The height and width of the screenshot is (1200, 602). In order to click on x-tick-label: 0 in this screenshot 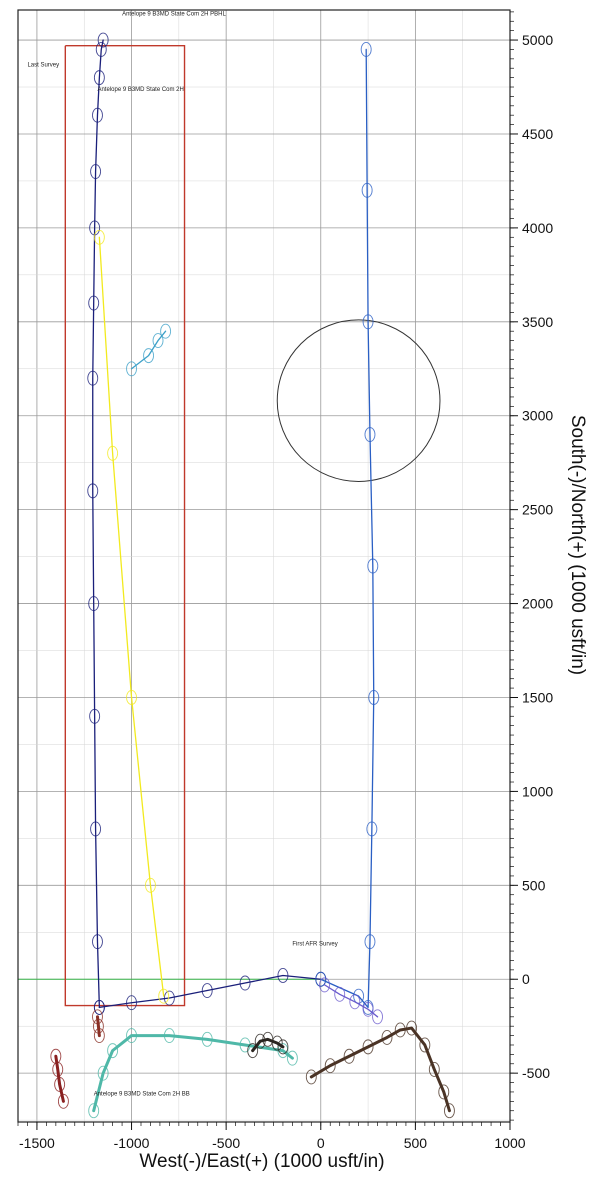, I will do `click(321, 1143)`.